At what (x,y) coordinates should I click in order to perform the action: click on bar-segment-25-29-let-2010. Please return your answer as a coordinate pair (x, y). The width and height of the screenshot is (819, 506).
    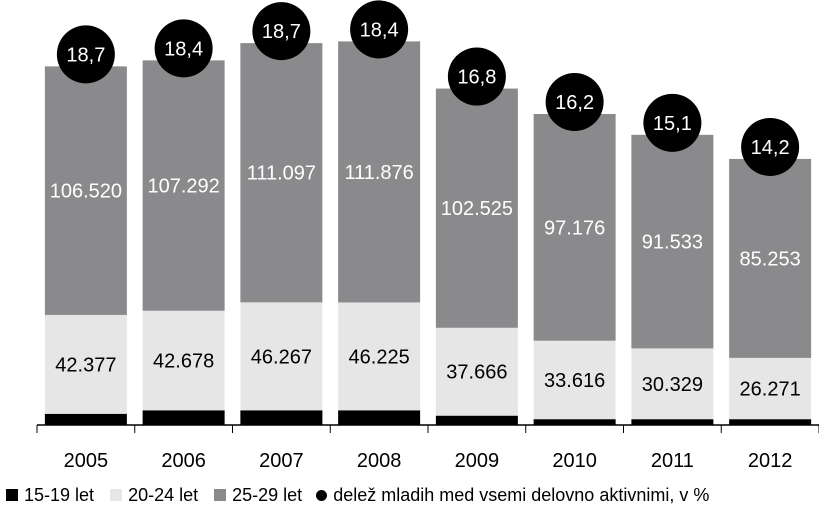
    Looking at the image, I should click on (574, 227).